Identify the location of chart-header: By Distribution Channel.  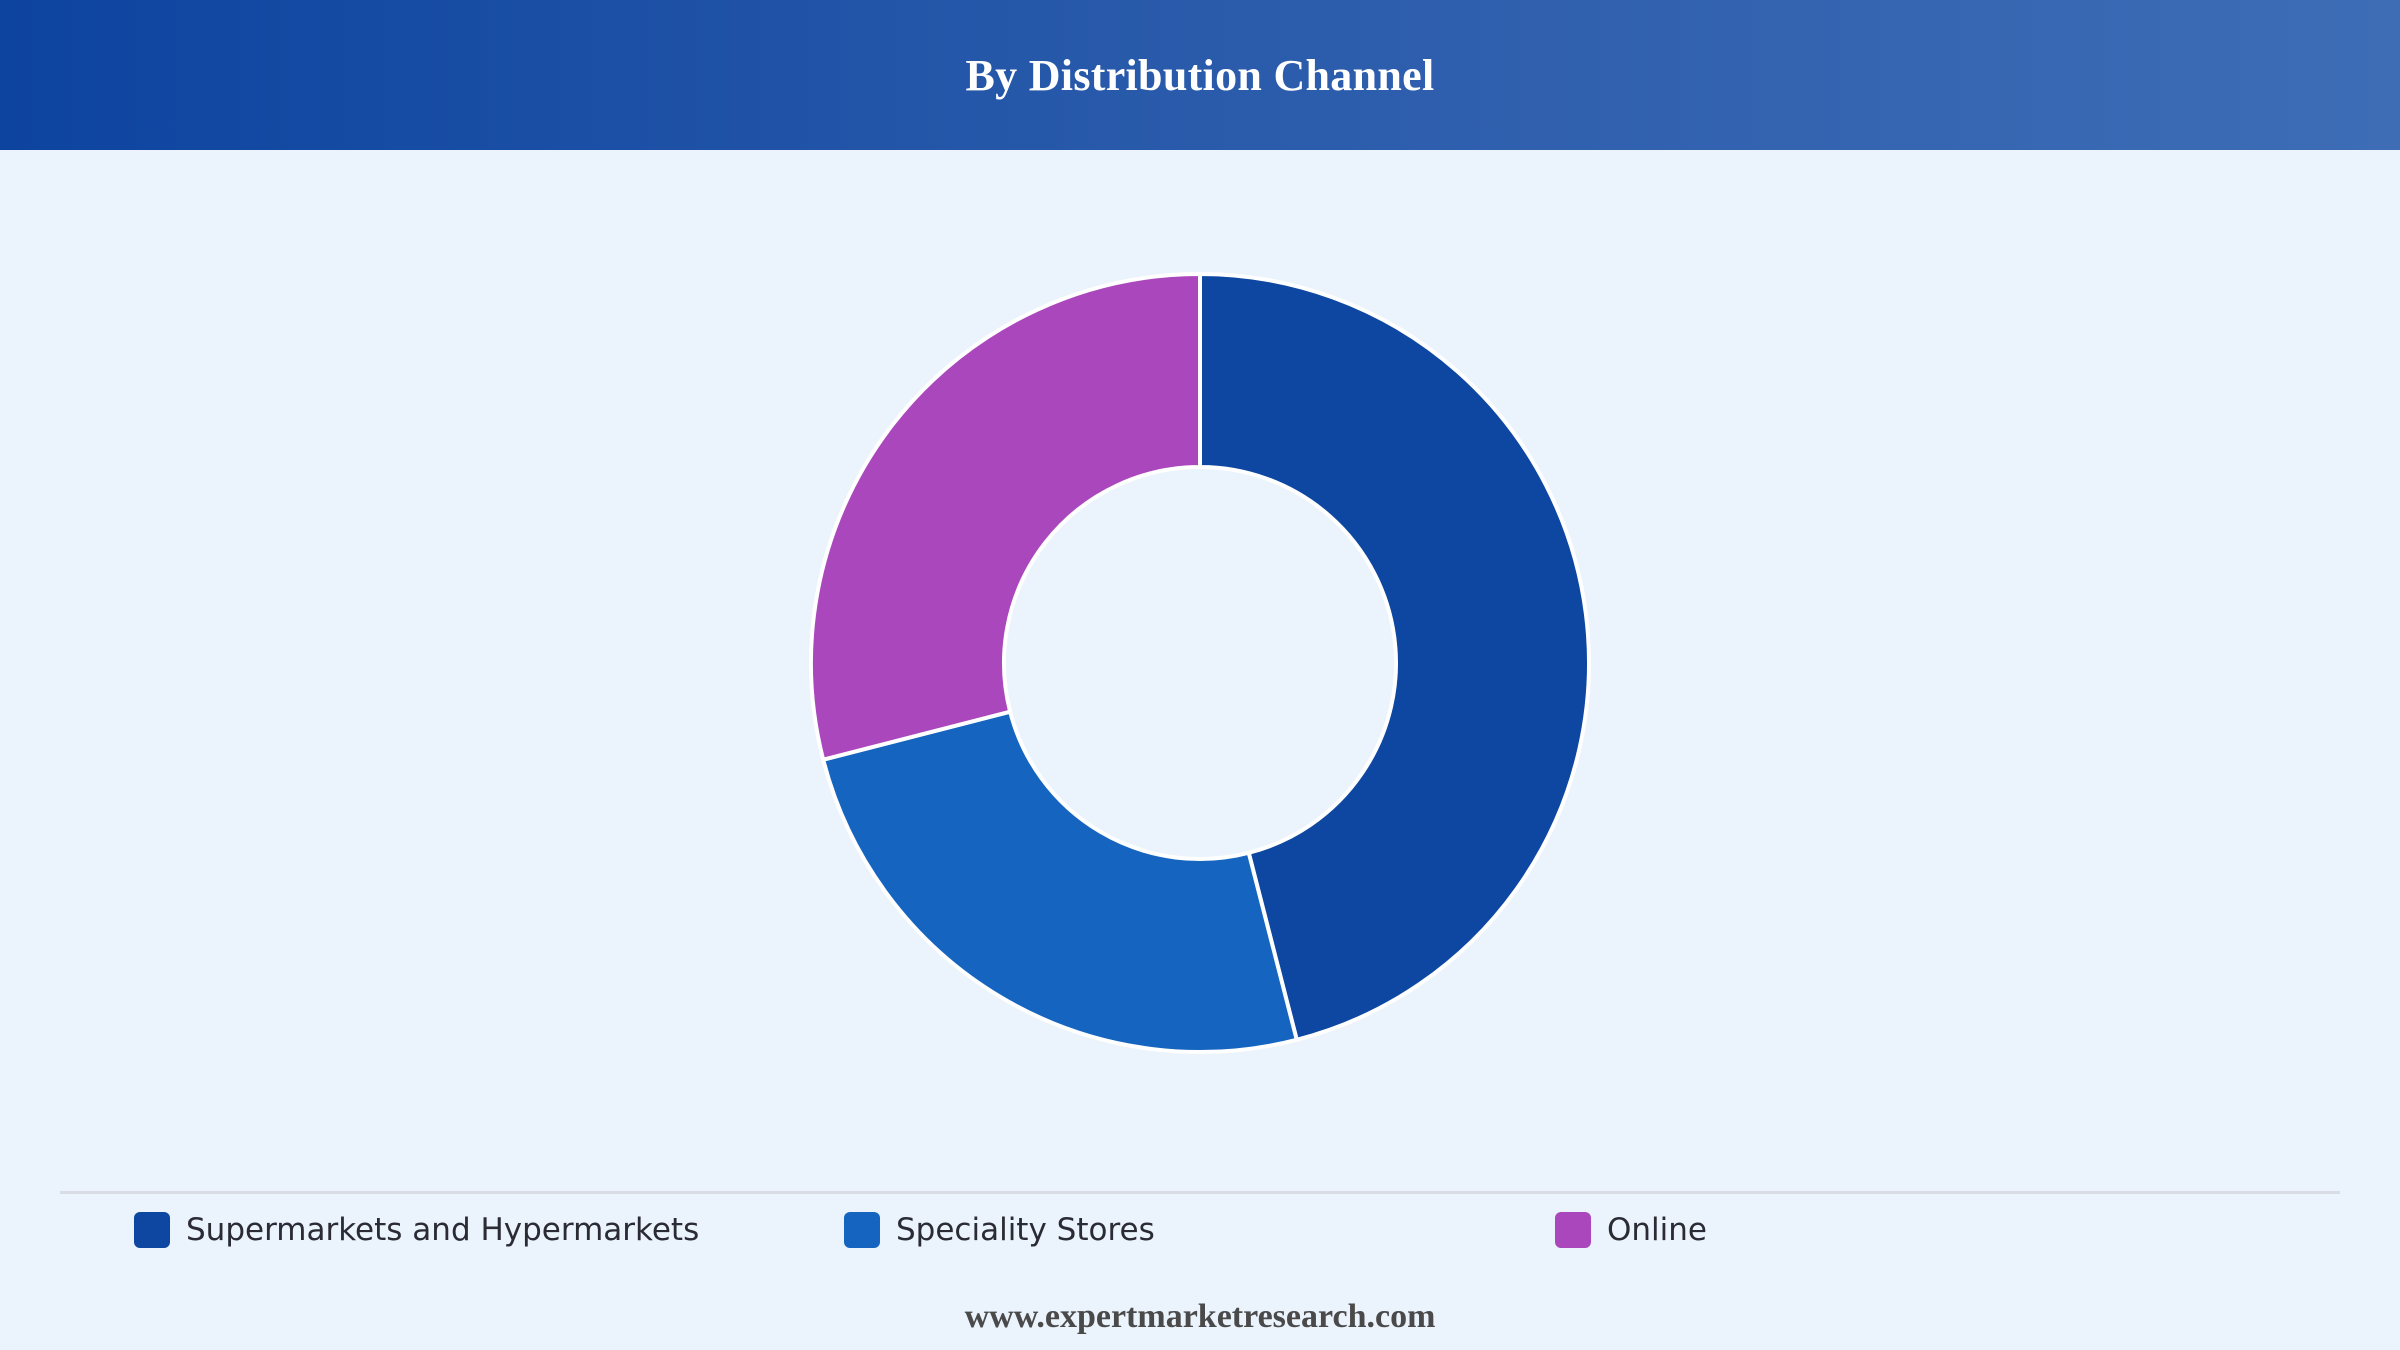
(1200, 75).